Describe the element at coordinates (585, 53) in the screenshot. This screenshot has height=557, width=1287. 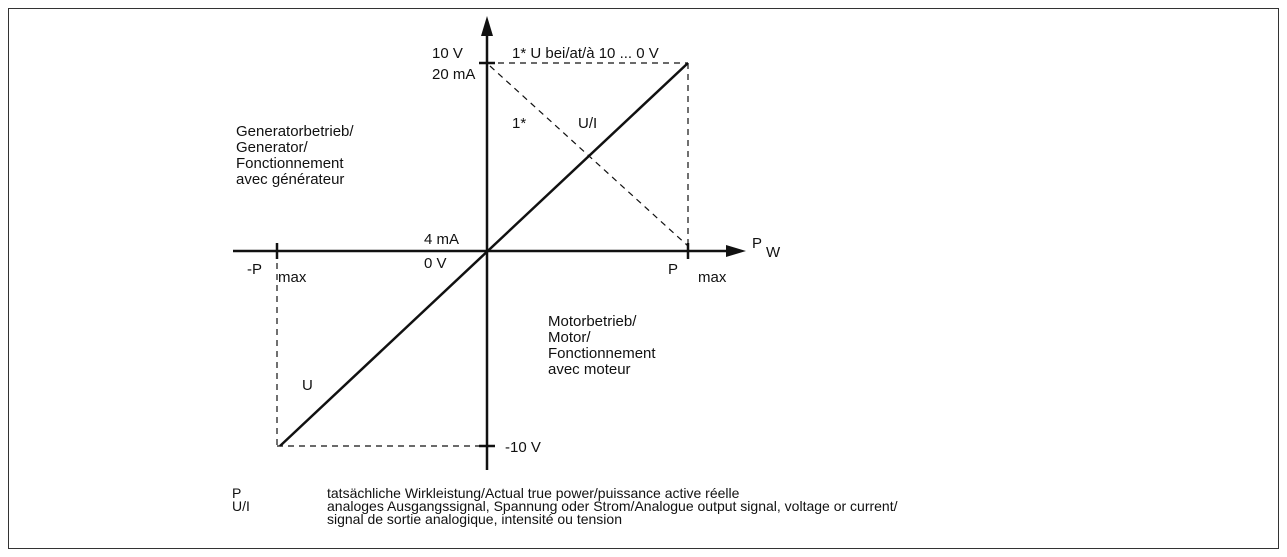
I see `label: 1* U bei/at/à 10 ... 0 V` at that location.